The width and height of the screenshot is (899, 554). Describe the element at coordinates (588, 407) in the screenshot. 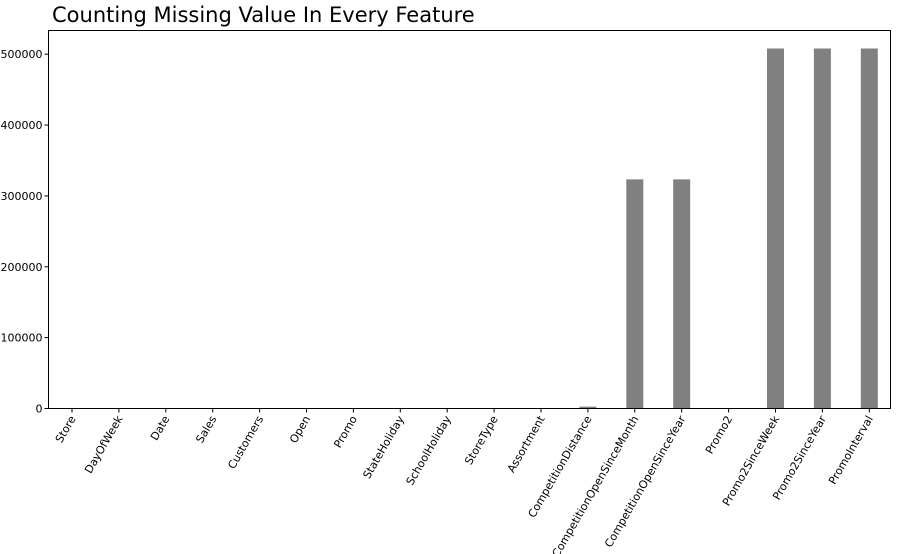

I see `bar-competition-distance` at that location.